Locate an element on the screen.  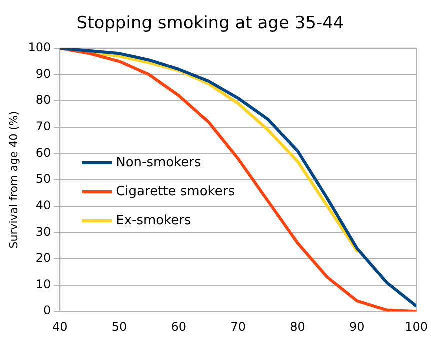
y-tick-label: 0 is located at coordinates (47, 311).